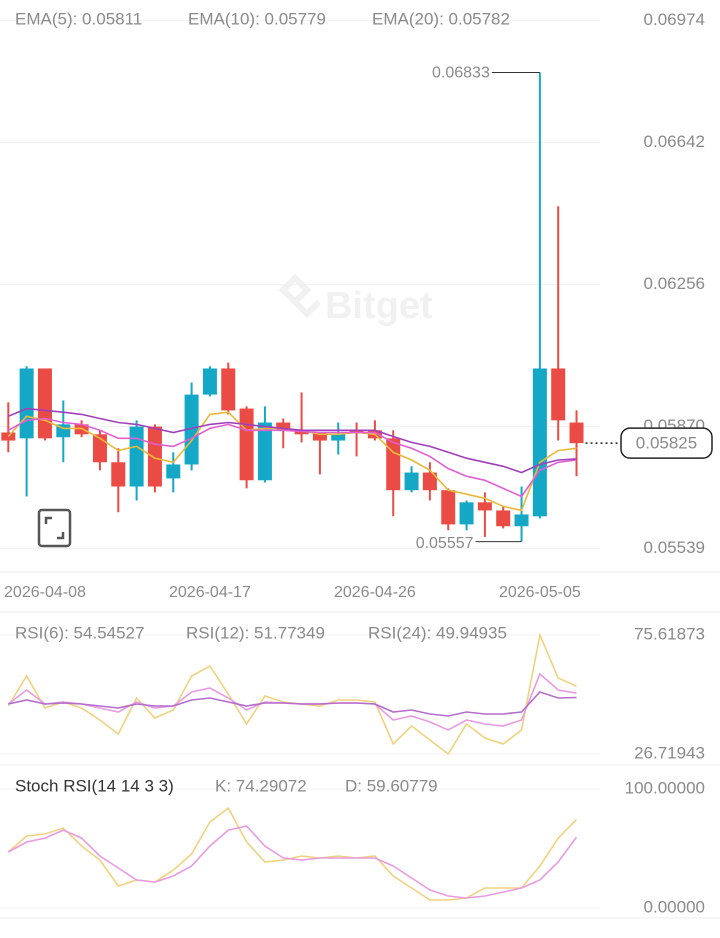 This screenshot has height=938, width=720. I want to click on legend-entry: K: 74.29072, so click(261, 785).